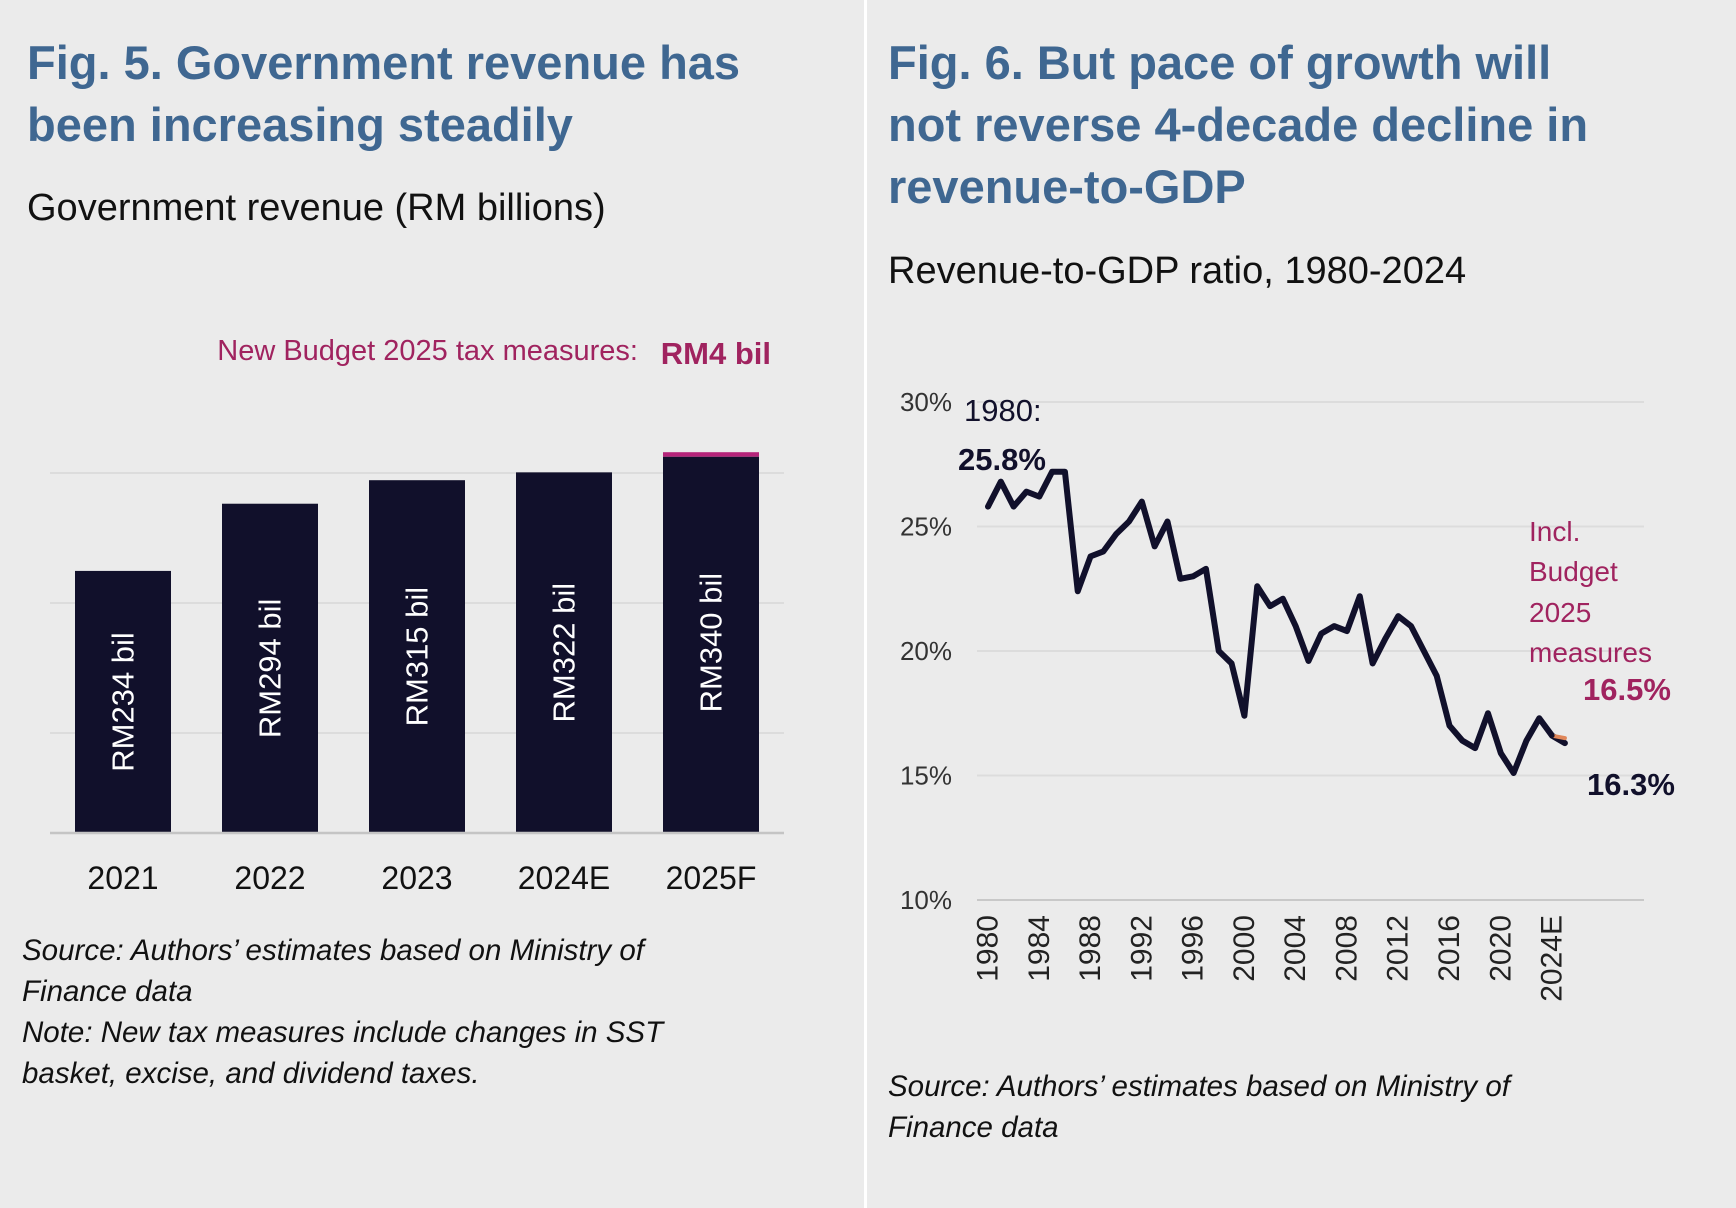 The image size is (1736, 1208). What do you see at coordinates (1627, 689) in the screenshot?
I see `incl-measures-value: 16.5%` at bounding box center [1627, 689].